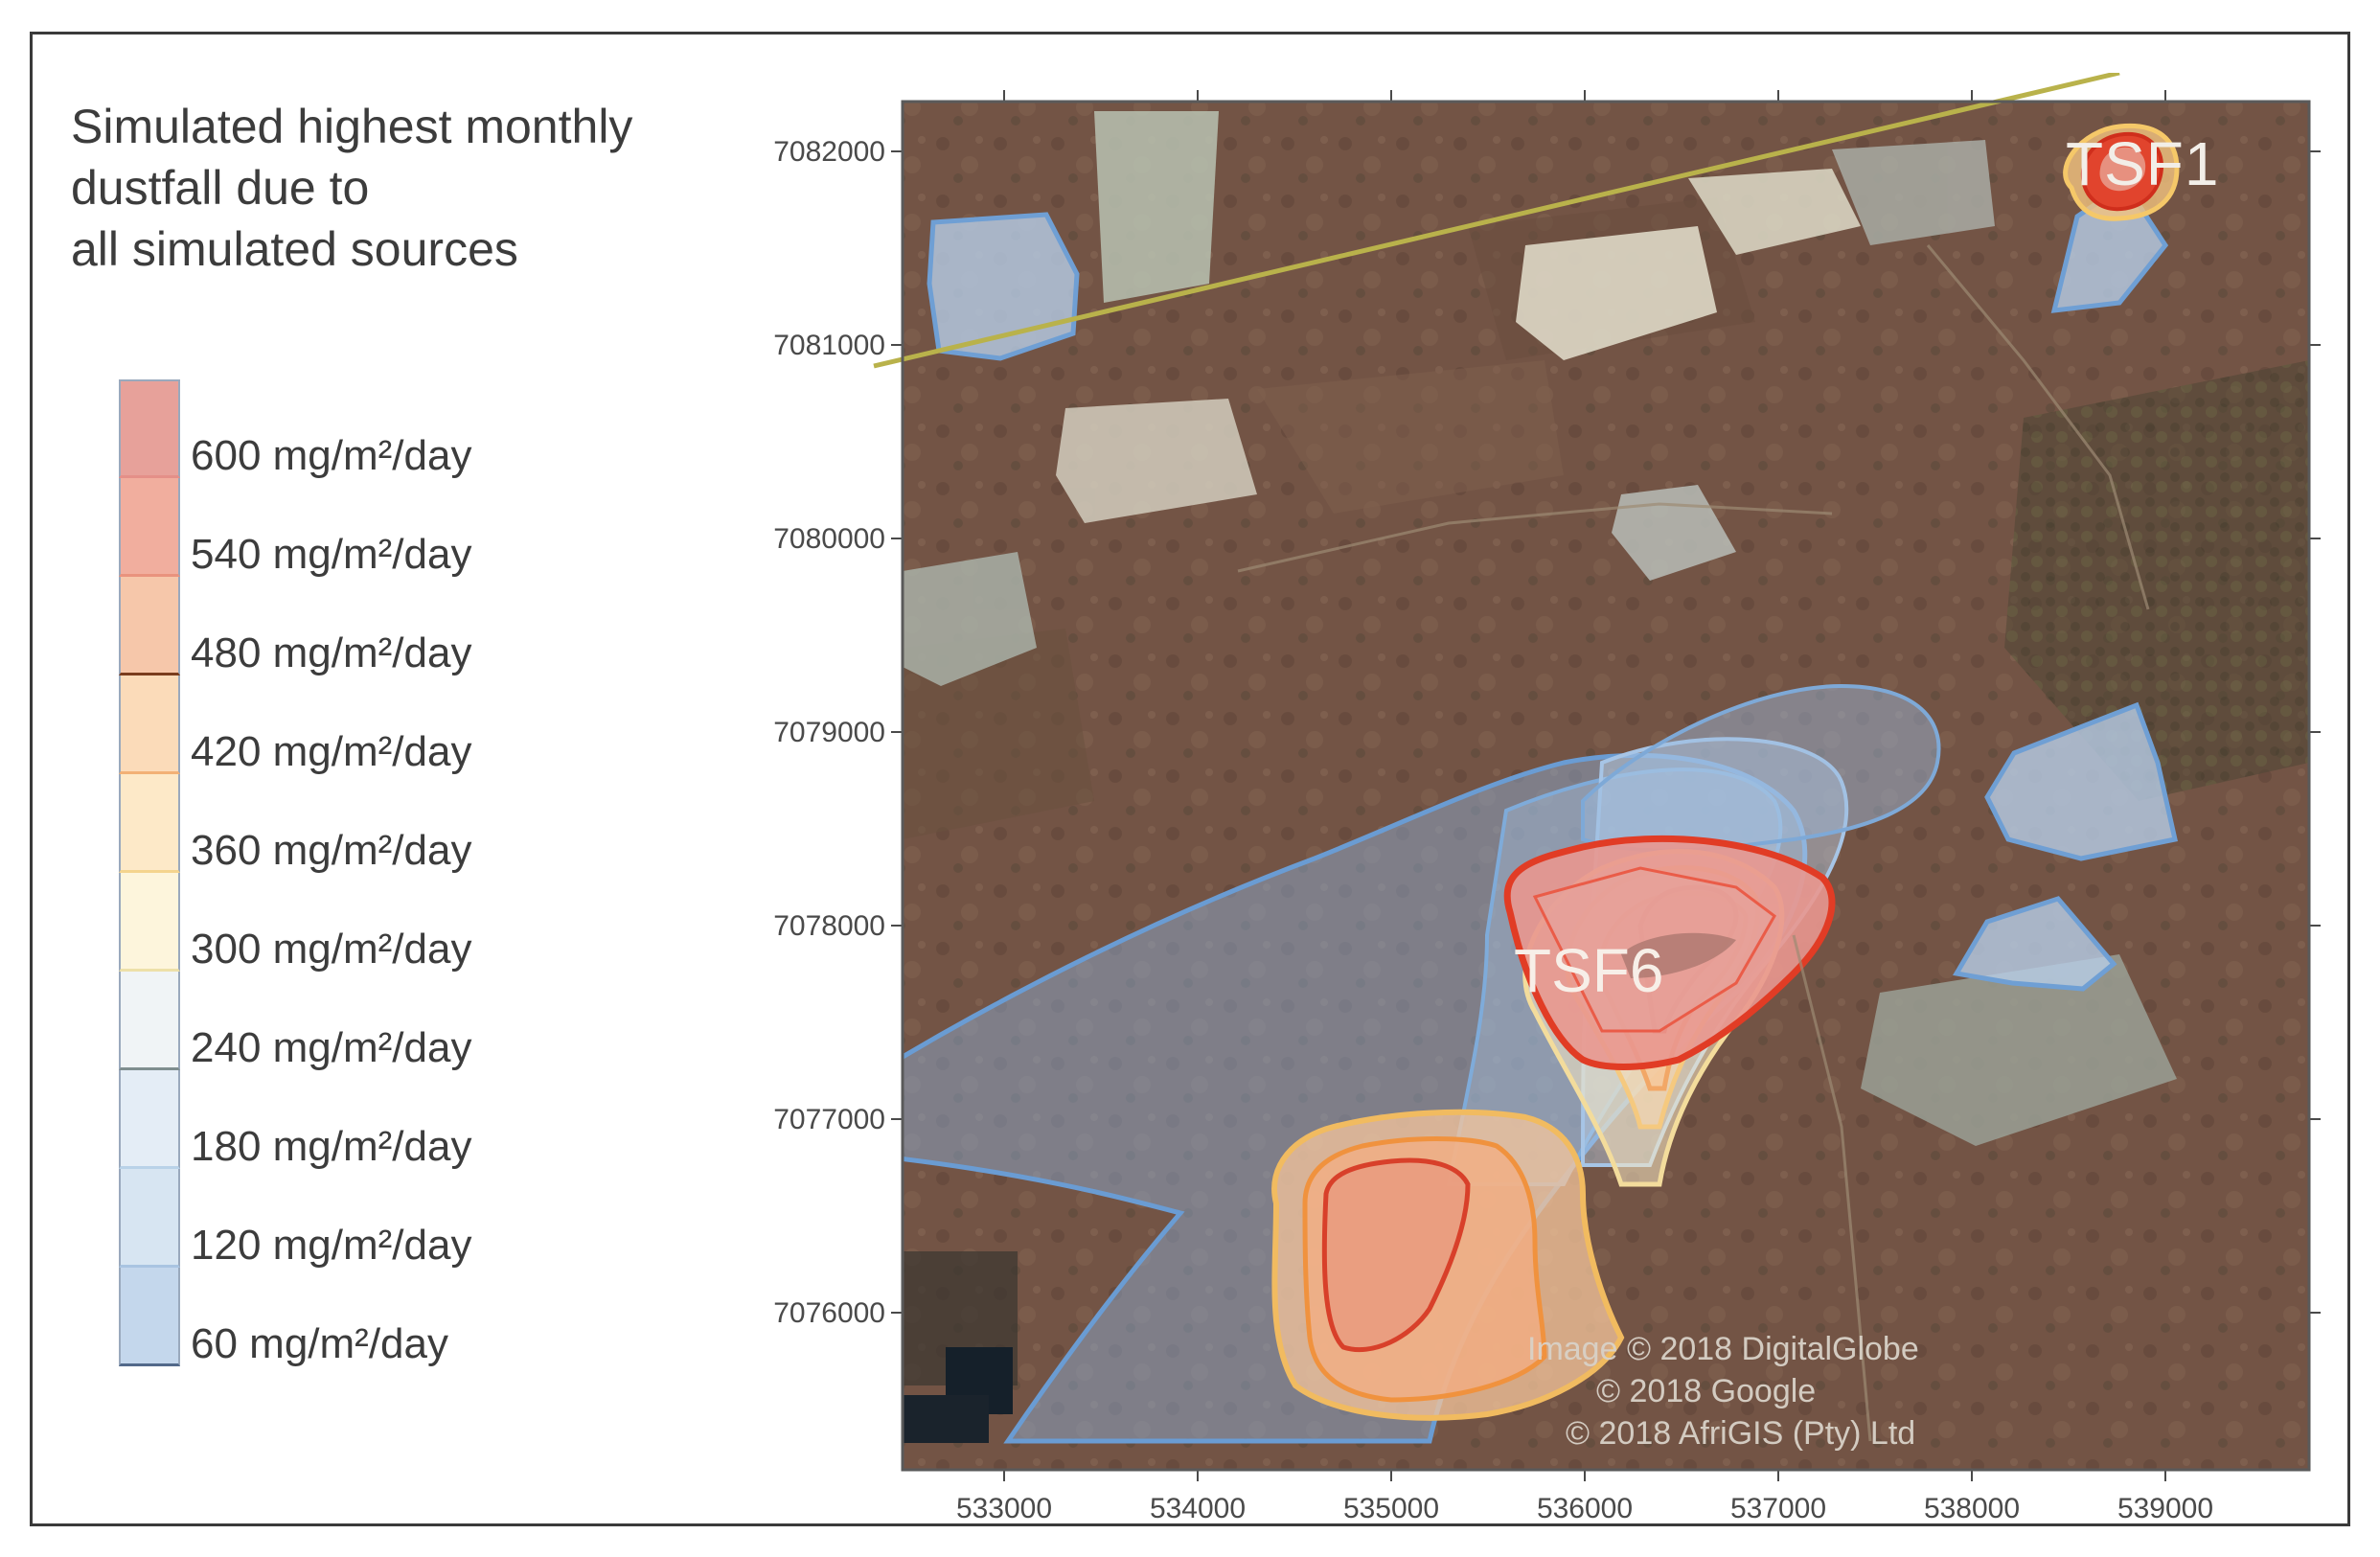 The image size is (2380, 1557). Describe the element at coordinates (829, 1313) in the screenshot. I see `y-tick-label: 7076000` at that location.